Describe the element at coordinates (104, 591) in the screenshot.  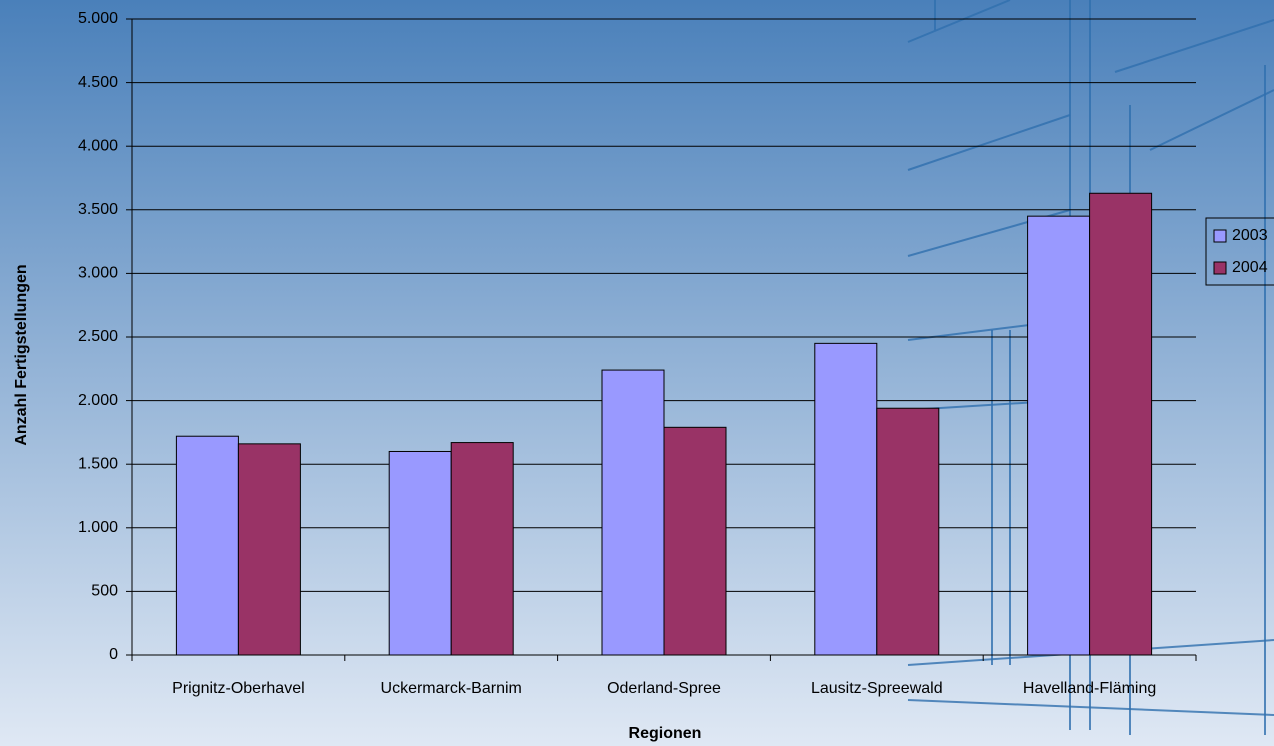
I see `y-tick-label: 500` at that location.